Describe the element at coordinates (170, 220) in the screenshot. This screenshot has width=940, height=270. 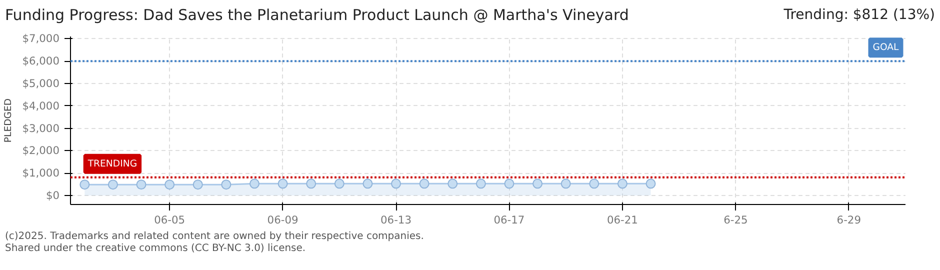
I see `x-tick-label: 06-05` at that location.